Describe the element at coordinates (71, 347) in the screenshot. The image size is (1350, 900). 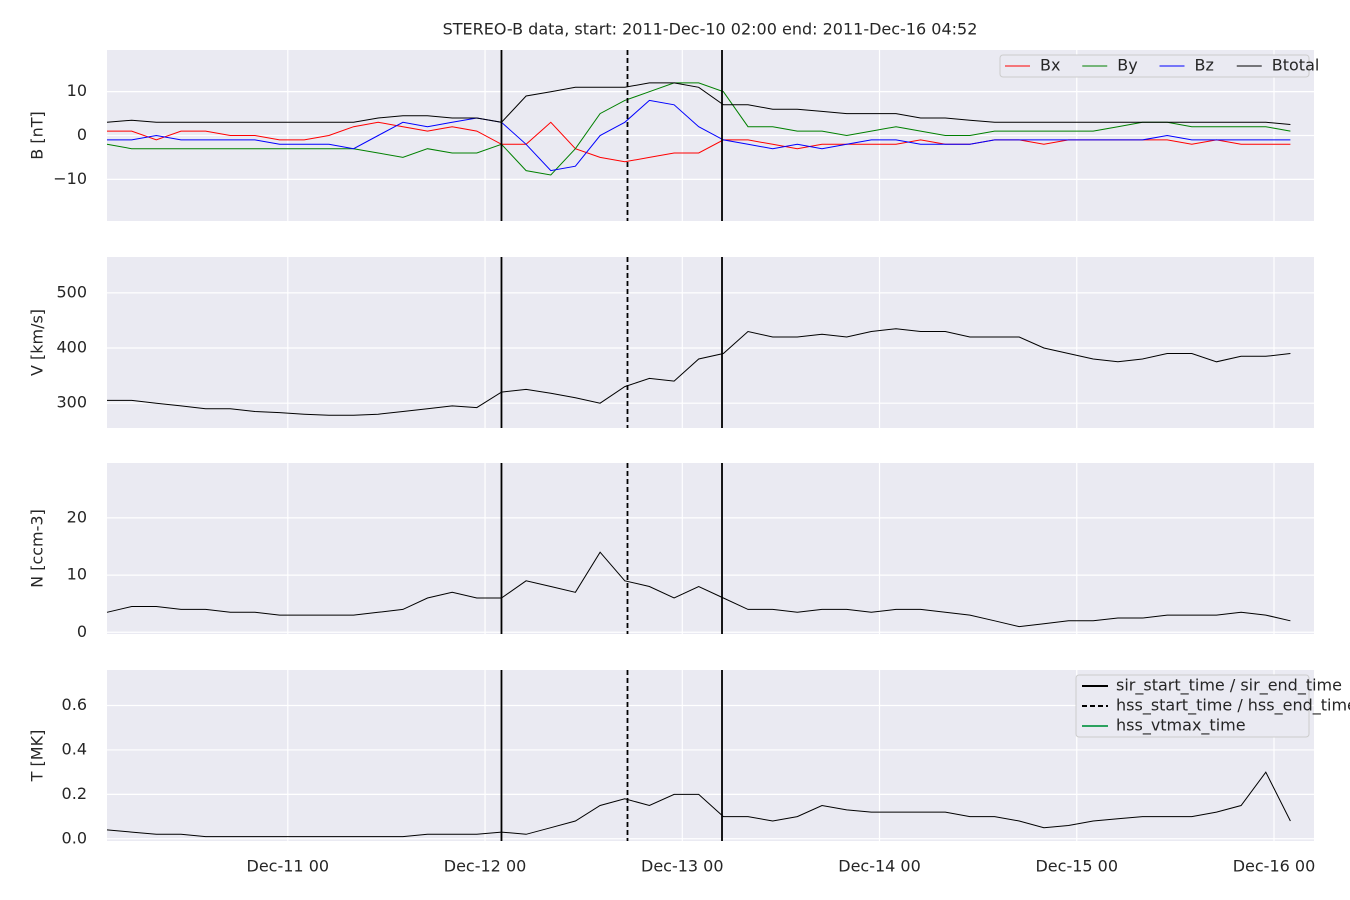
I see `y-tick-label: 400` at that location.